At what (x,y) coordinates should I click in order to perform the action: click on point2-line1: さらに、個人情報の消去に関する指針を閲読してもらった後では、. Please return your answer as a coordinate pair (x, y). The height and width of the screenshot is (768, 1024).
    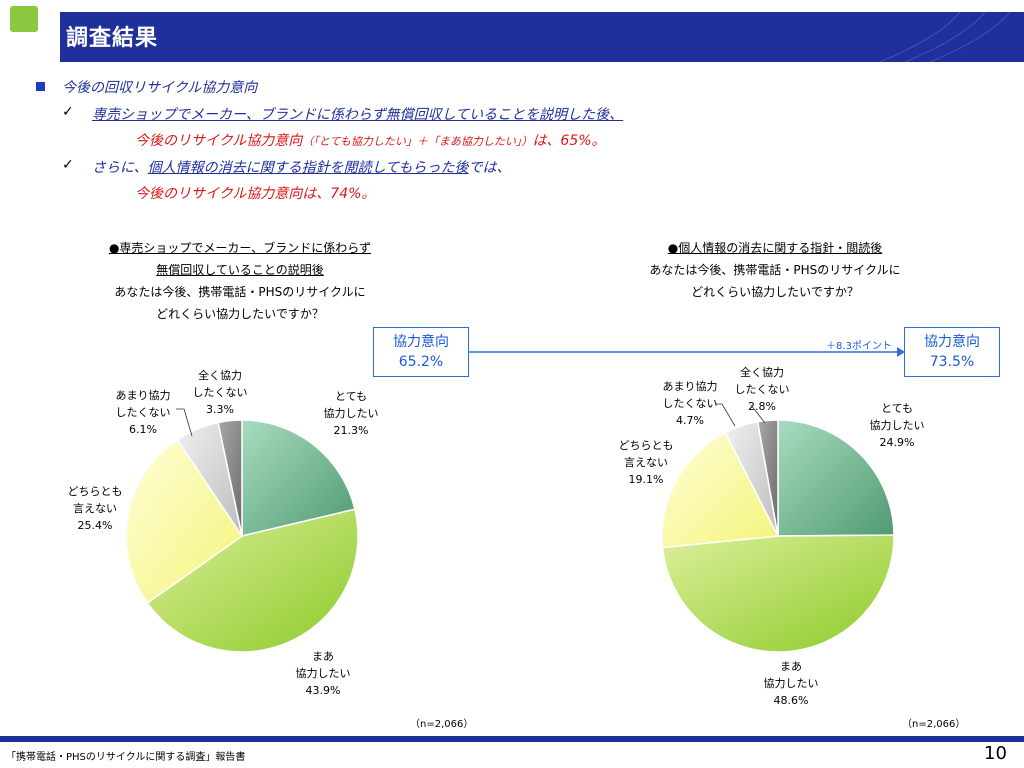
    Looking at the image, I should click on (301, 167).